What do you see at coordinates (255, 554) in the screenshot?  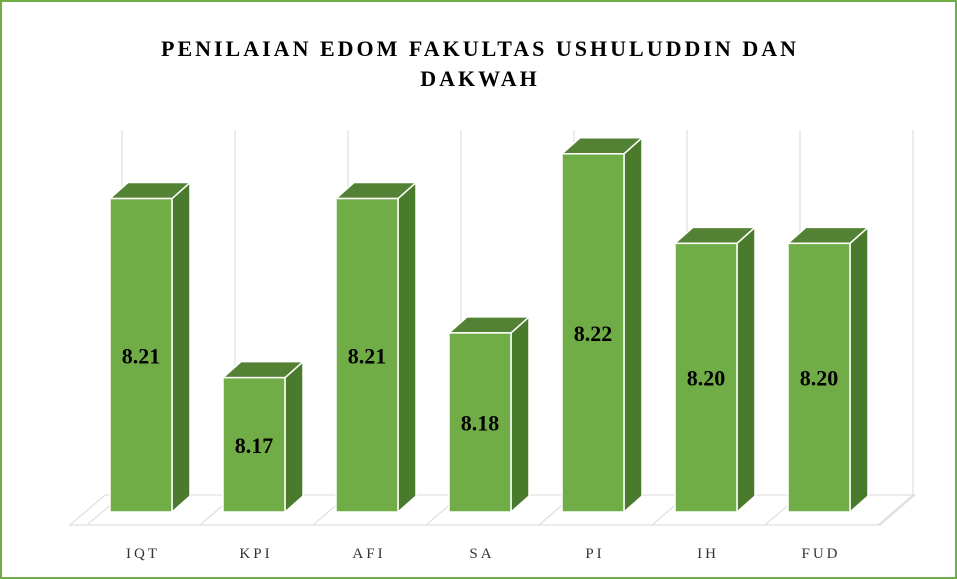 I see `x-tick-label: KPI` at bounding box center [255, 554].